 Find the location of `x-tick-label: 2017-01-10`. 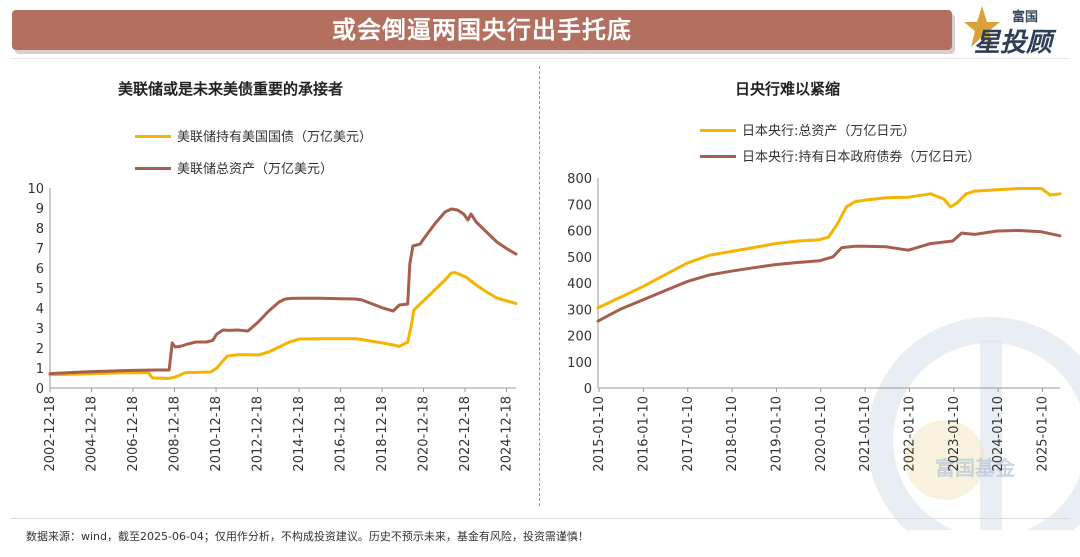

x-tick-label: 2017-01-10 is located at coordinates (688, 434).